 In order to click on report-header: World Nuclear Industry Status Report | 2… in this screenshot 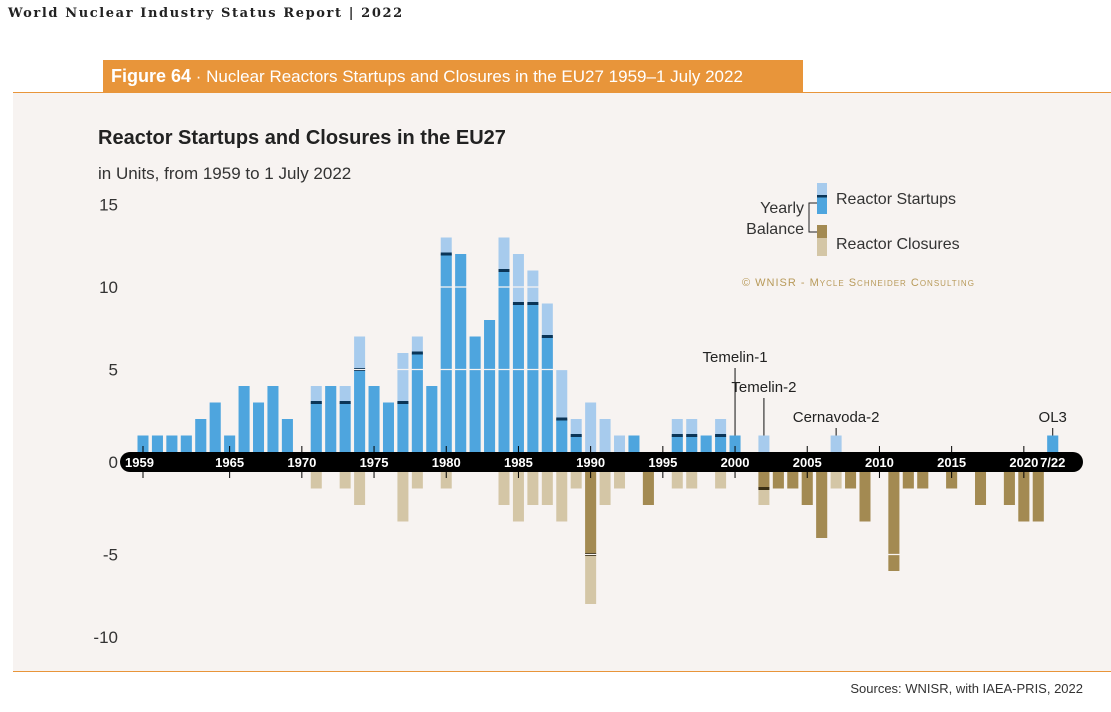, I will do `click(206, 13)`.